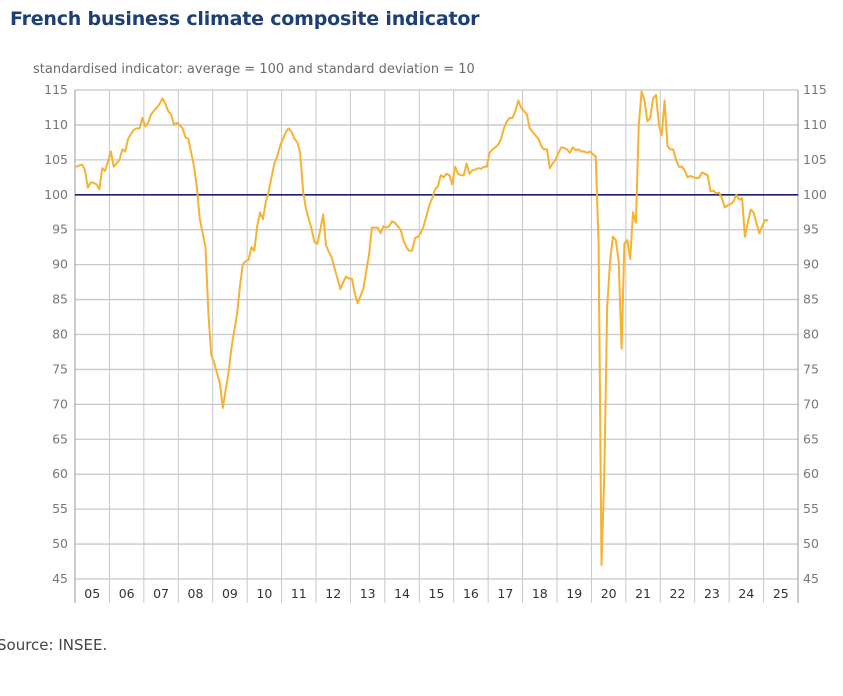 The image size is (843, 696). Describe the element at coordinates (60, 229) in the screenshot. I see `y-tick-label-left: 95` at that location.